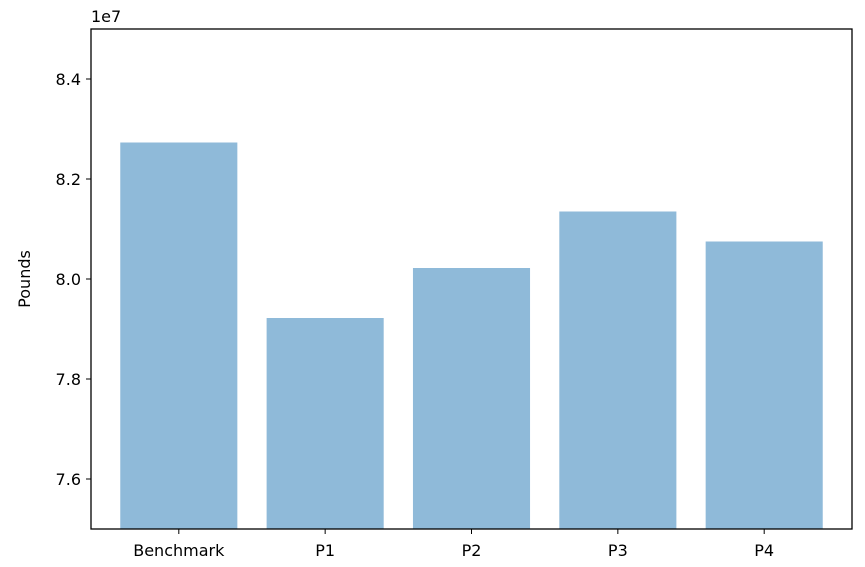 Image resolution: width=865 pixels, height=567 pixels. I want to click on y-tick-label: 8.0, so click(68, 279).